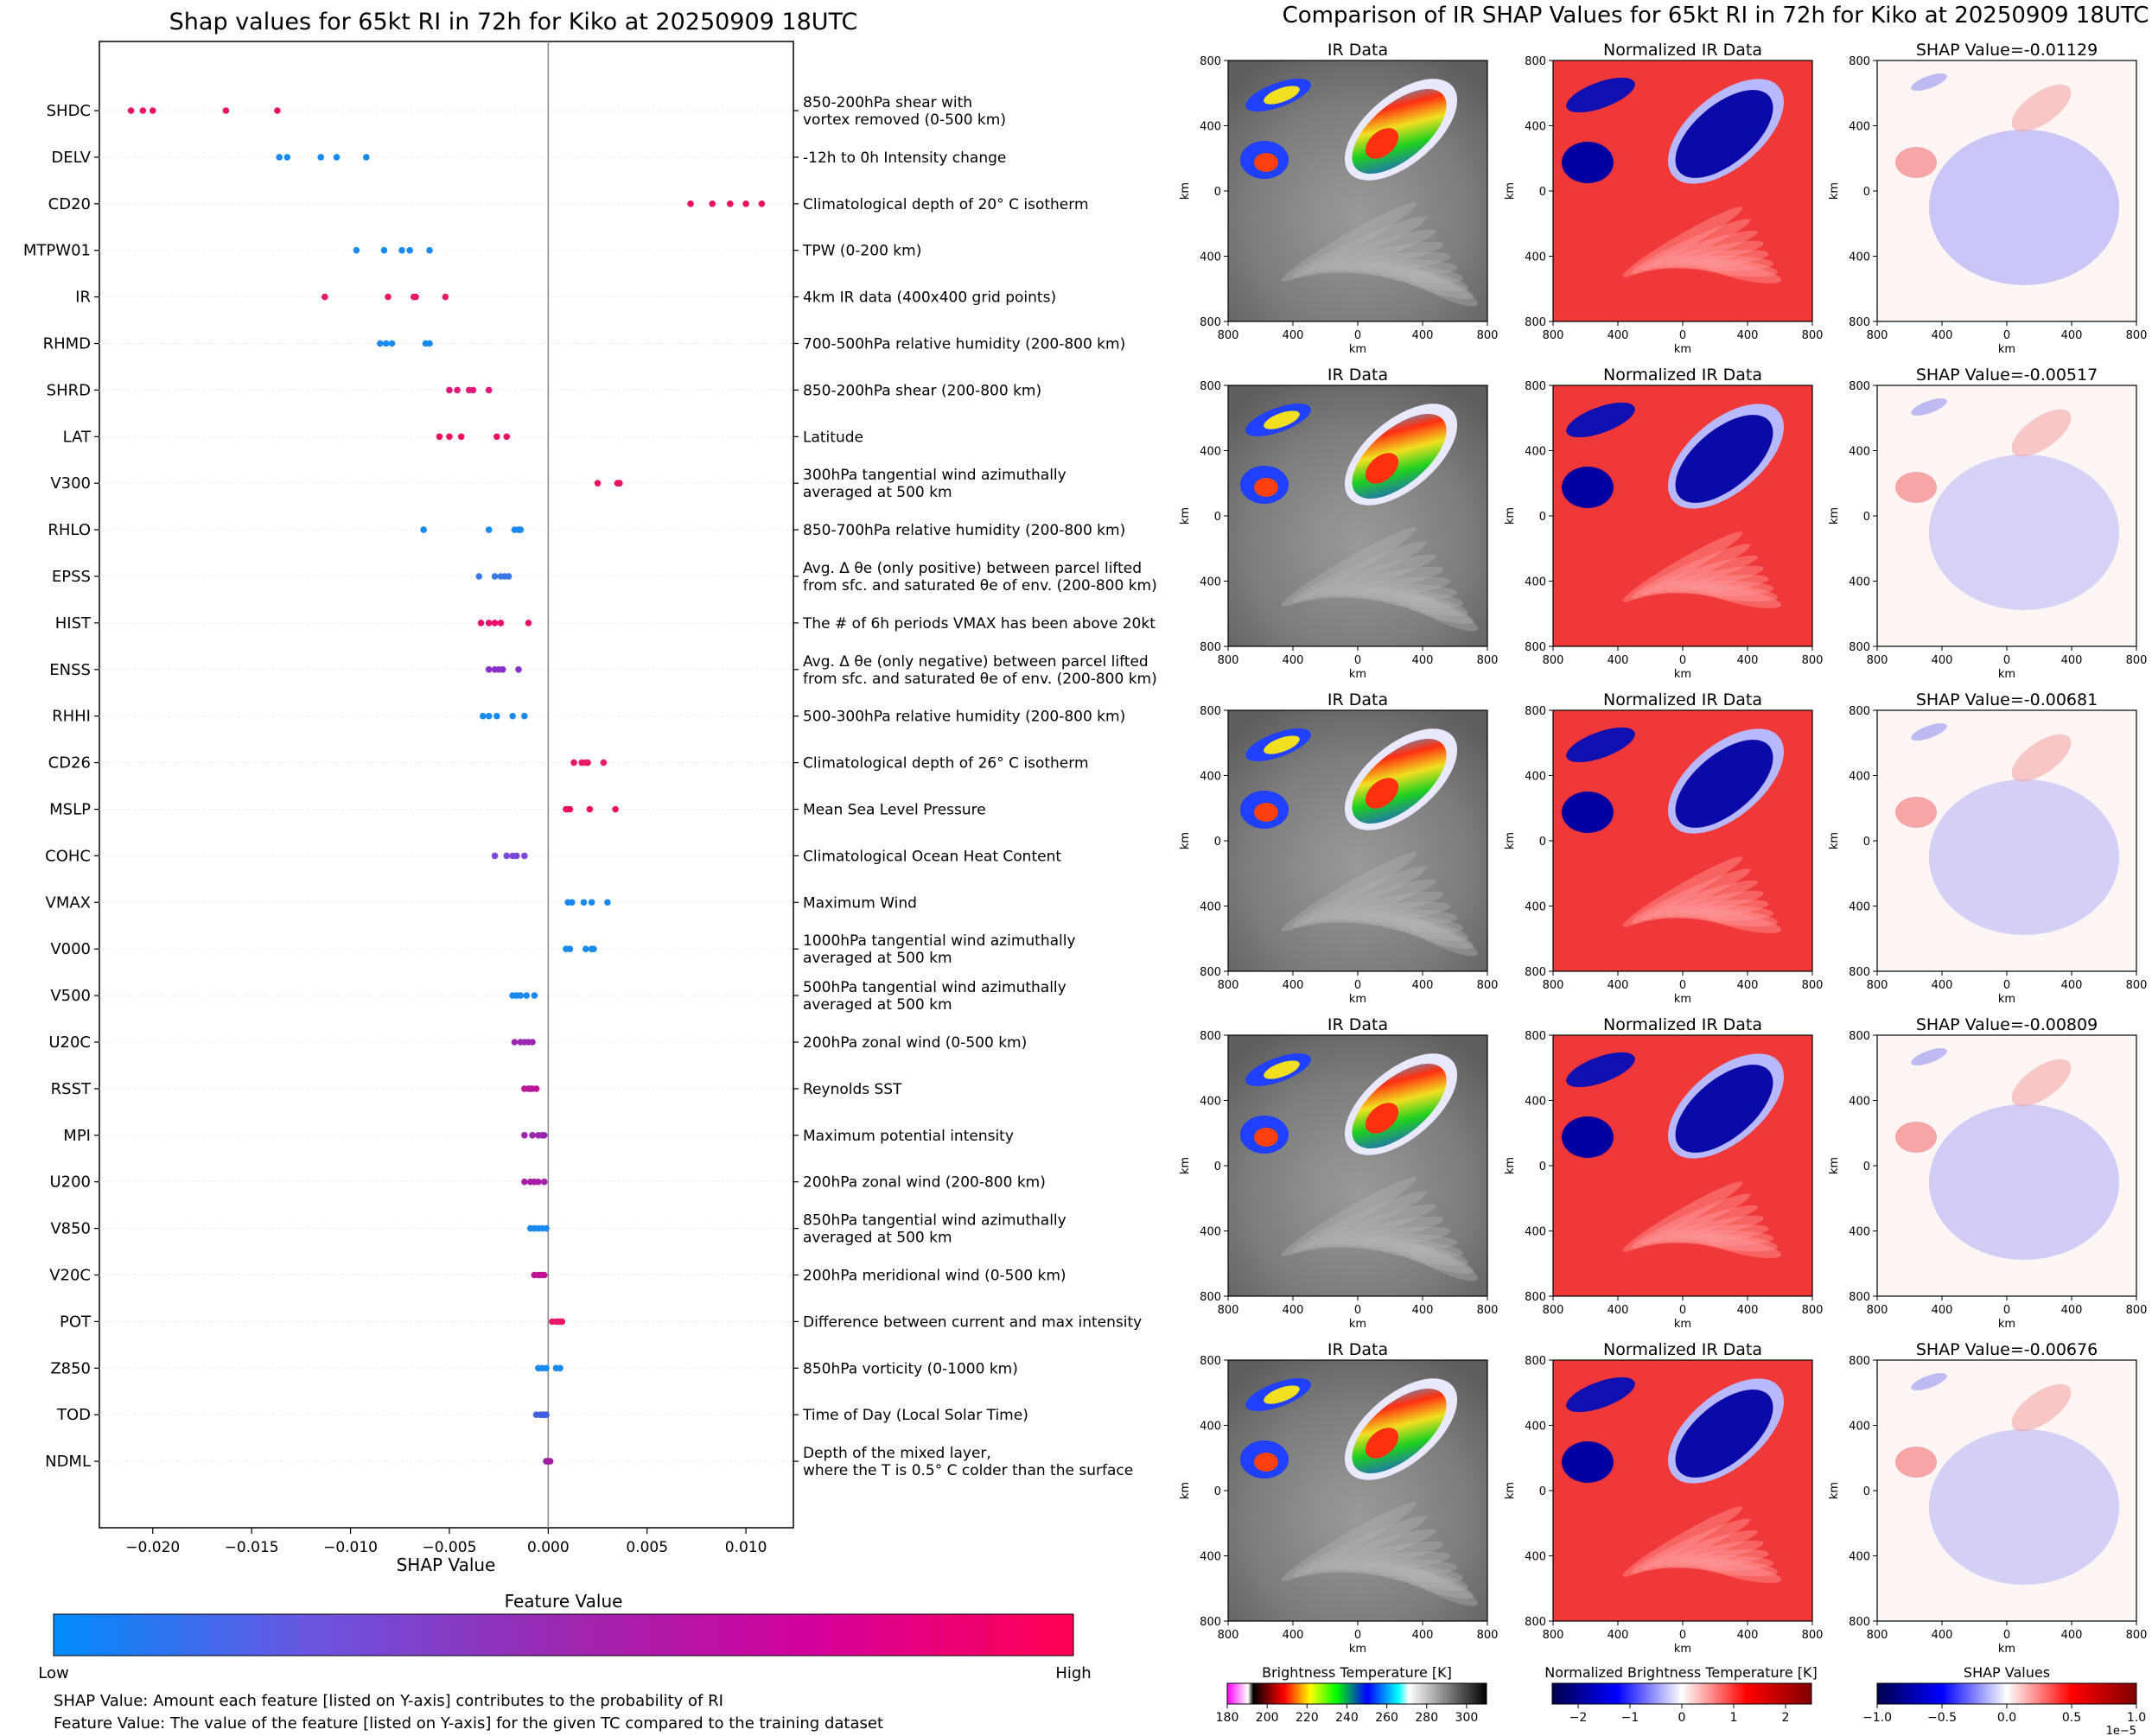  Describe the element at coordinates (71, 577) in the screenshot. I see `feature-label: EPSS` at that location.